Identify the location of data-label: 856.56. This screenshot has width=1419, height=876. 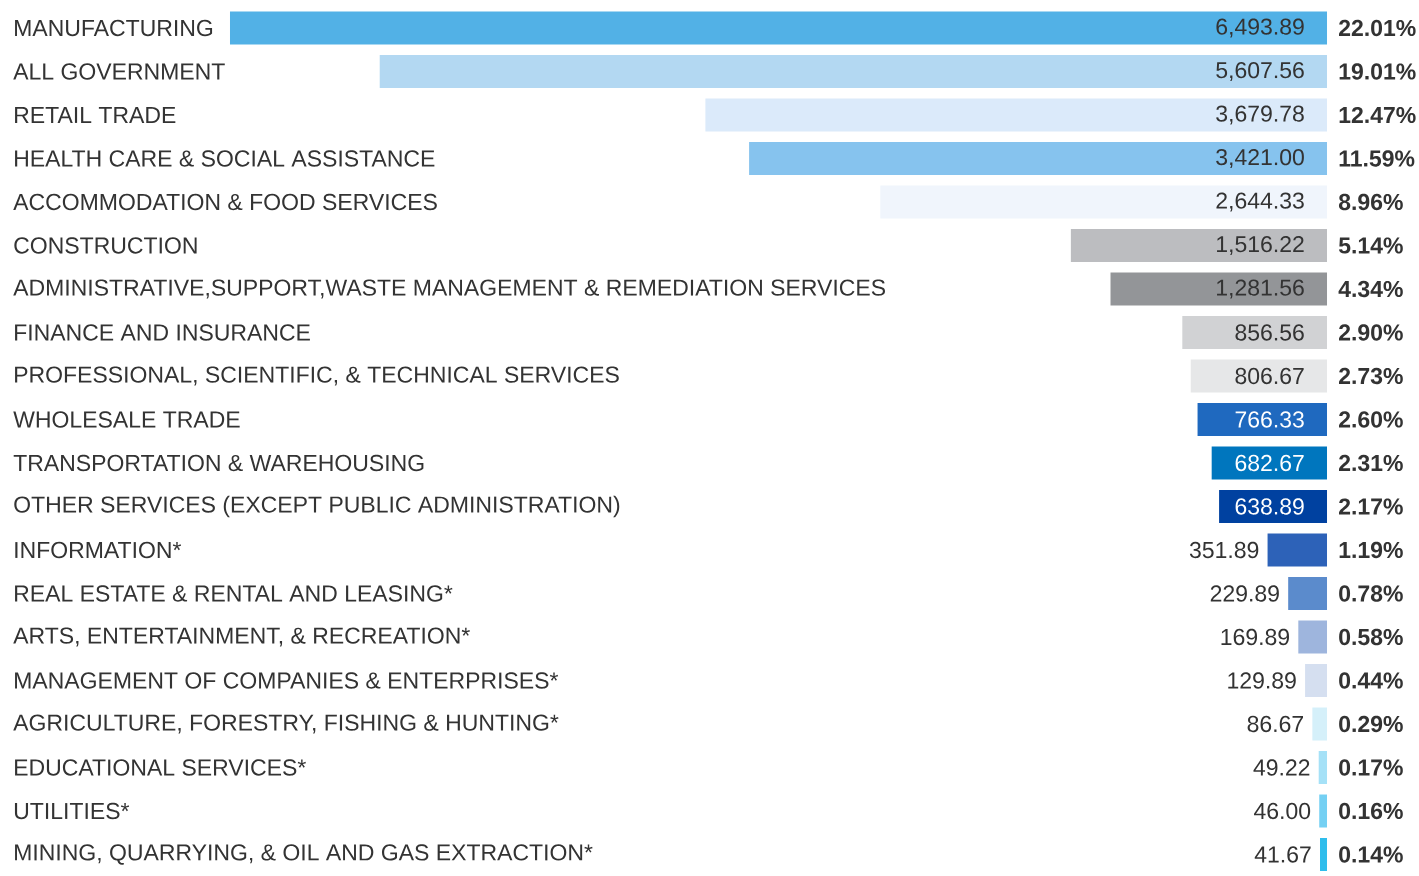
(1269, 332).